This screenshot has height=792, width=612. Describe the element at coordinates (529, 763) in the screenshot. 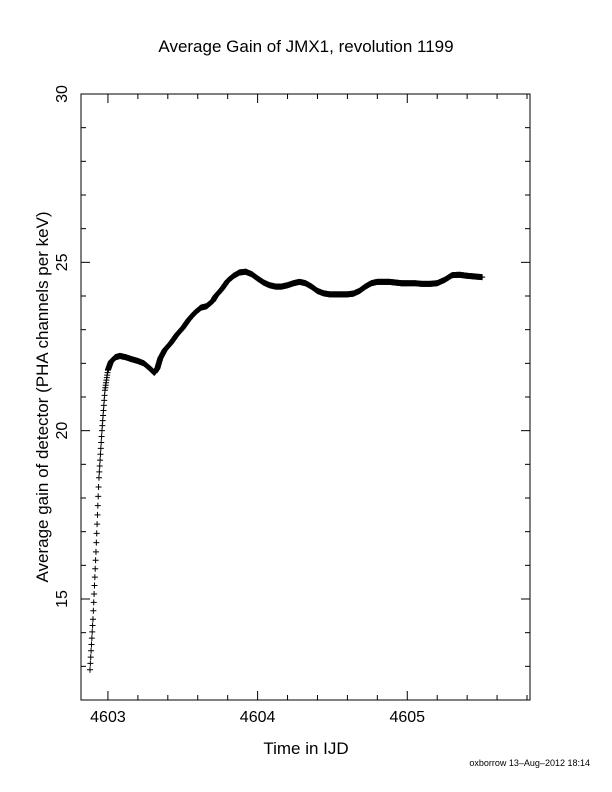

I see `footer-credit: oxborrow 13–Aug–2012 18:14` at that location.